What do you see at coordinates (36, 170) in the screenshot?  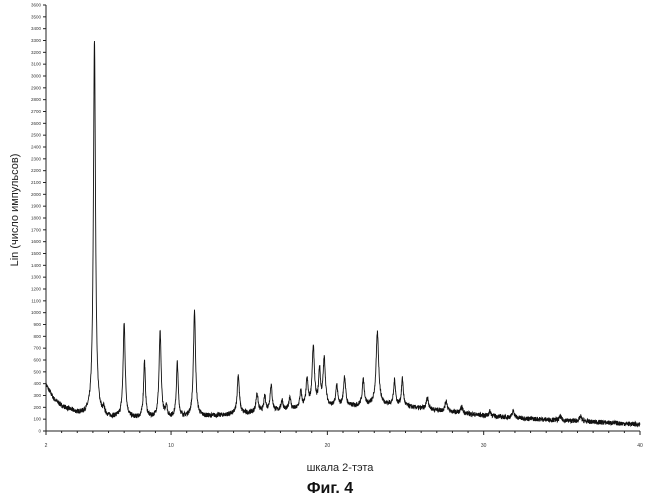 I see `y-tick-label: 2200` at bounding box center [36, 170].